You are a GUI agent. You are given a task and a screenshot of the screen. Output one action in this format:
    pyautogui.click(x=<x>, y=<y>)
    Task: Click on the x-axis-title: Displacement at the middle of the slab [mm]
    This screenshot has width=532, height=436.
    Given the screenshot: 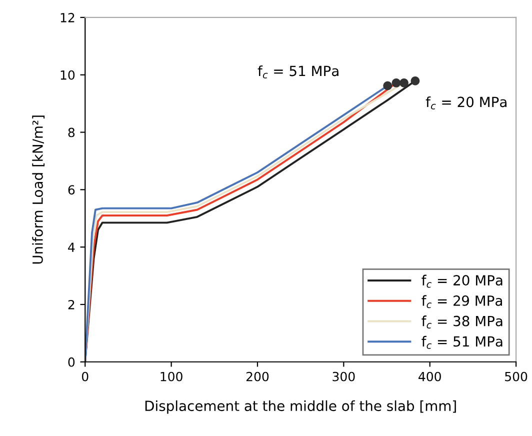 What is the action you would take?
    pyautogui.click(x=300, y=407)
    